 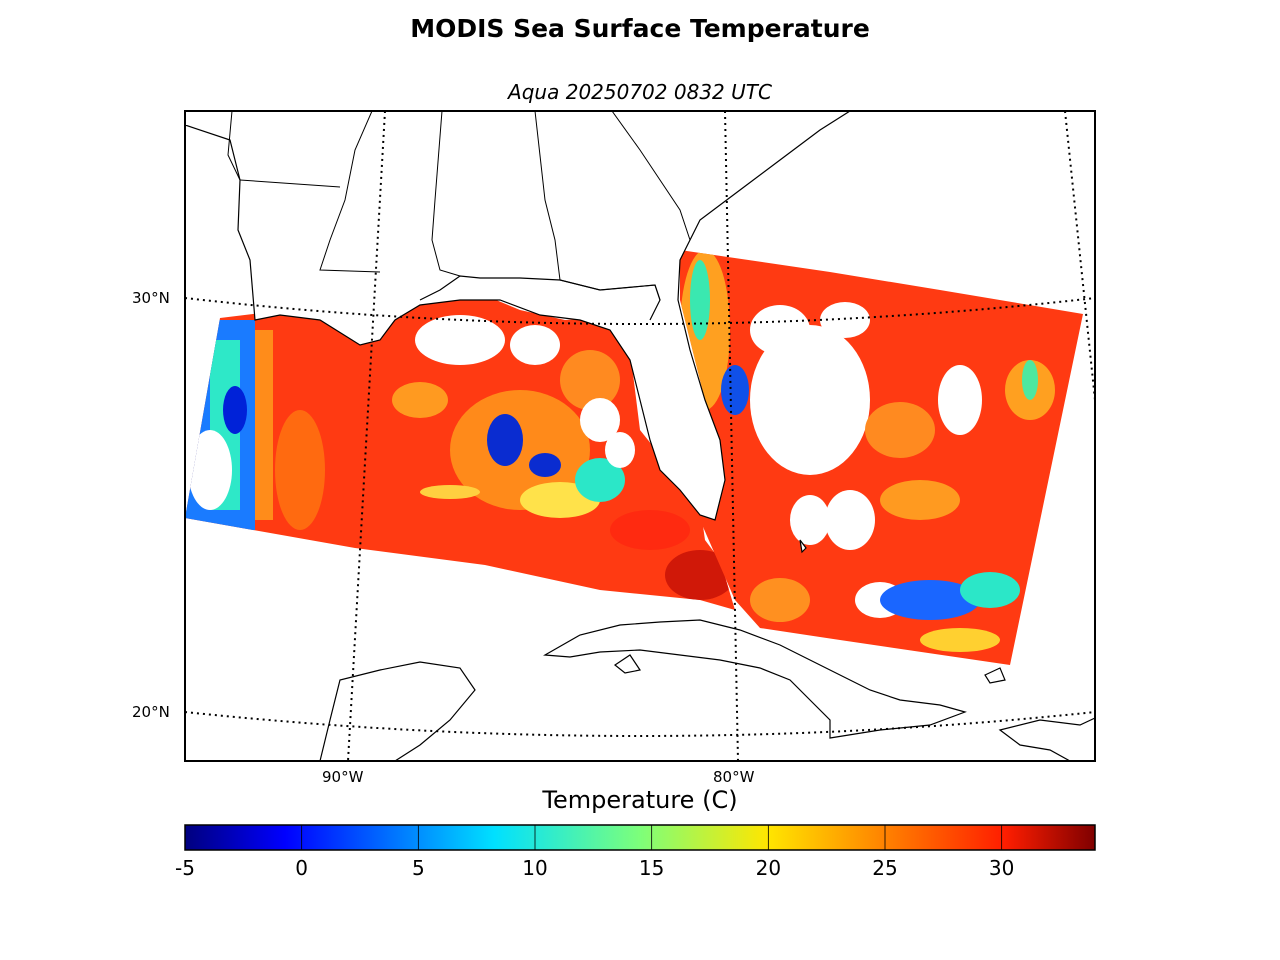 What do you see at coordinates (885, 868) in the screenshot?
I see `colorbar-tick-label: 25` at bounding box center [885, 868].